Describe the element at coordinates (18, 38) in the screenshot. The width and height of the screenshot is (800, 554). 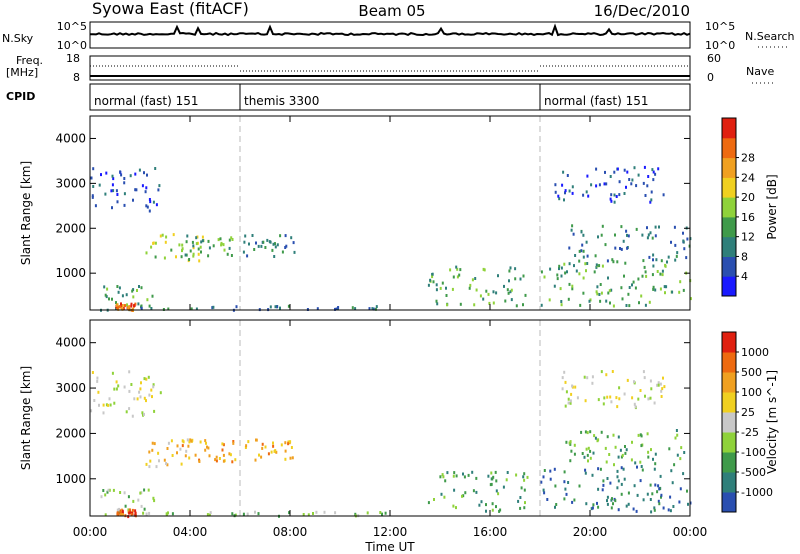
I see `nsky-label: N.Sky` at that location.